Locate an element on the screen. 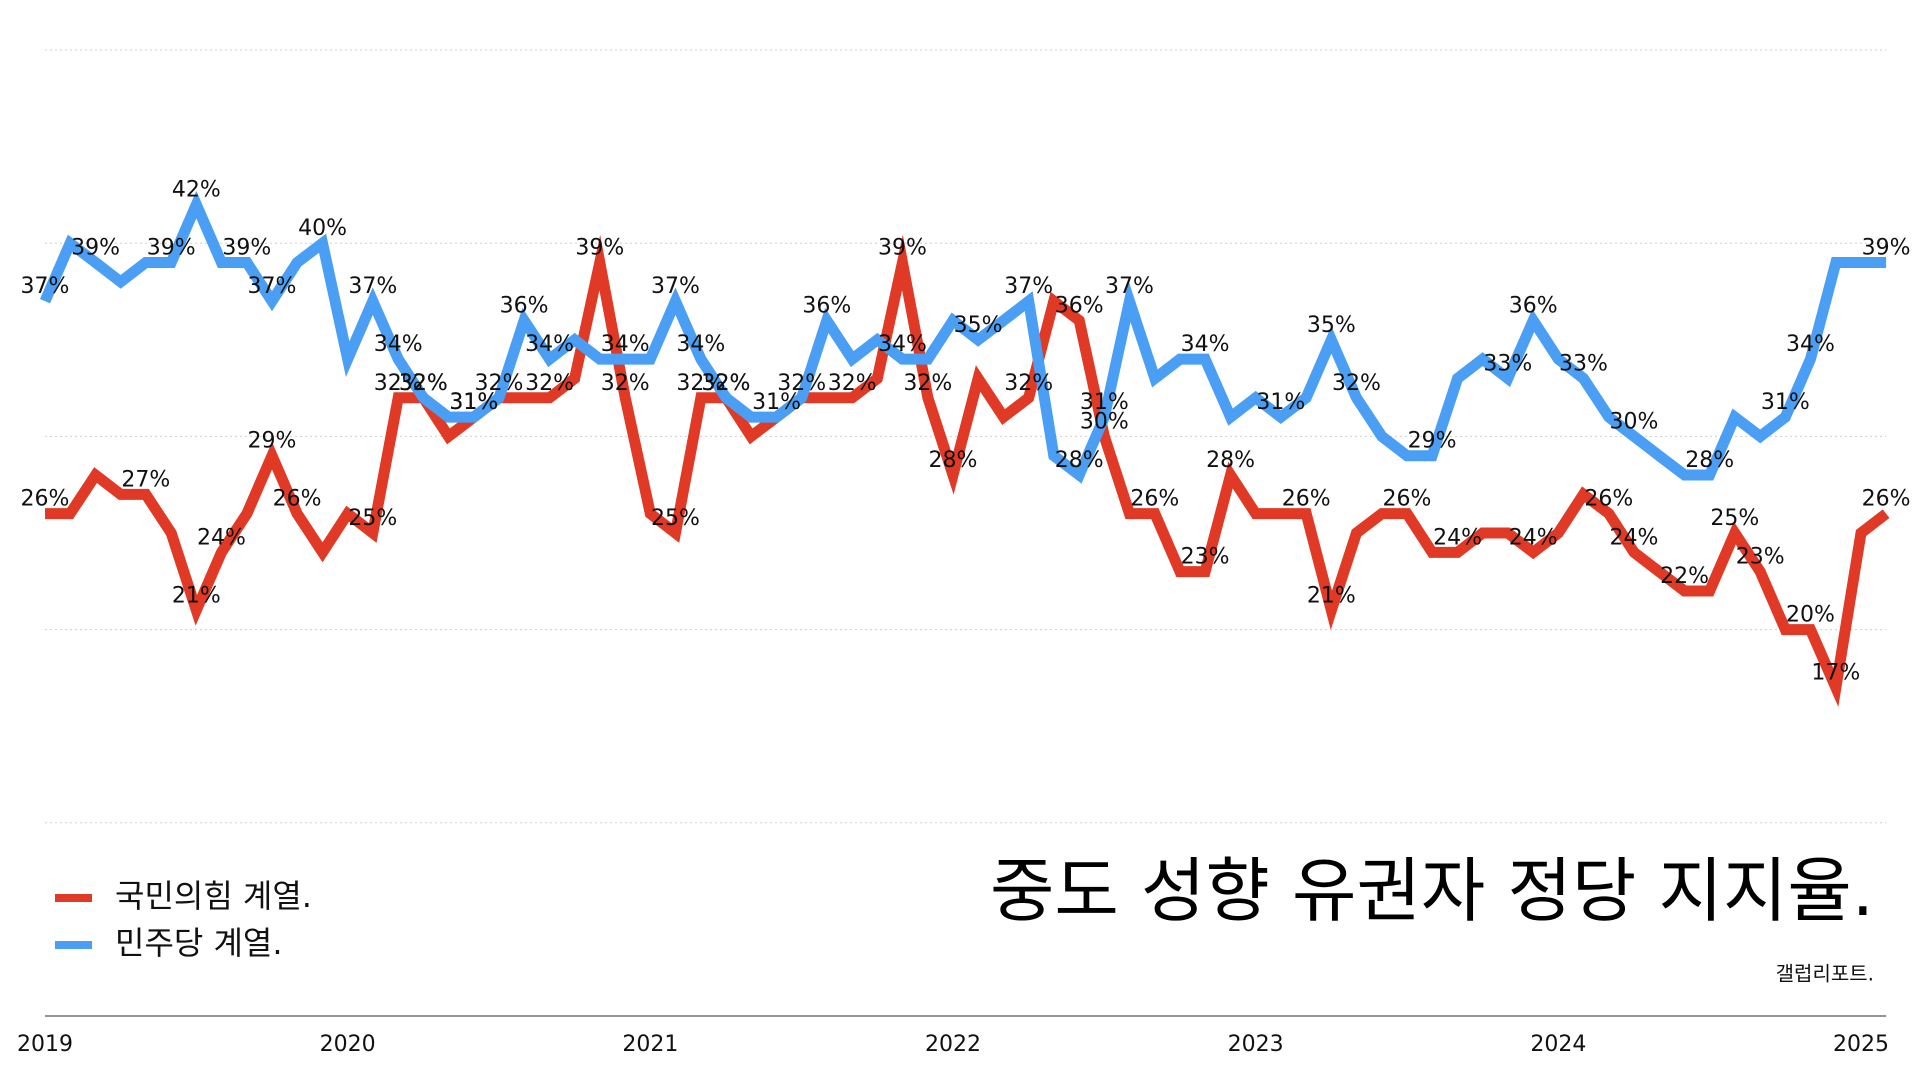 The image size is (1920, 1080). data-label: 20% is located at coordinates (1810, 615).